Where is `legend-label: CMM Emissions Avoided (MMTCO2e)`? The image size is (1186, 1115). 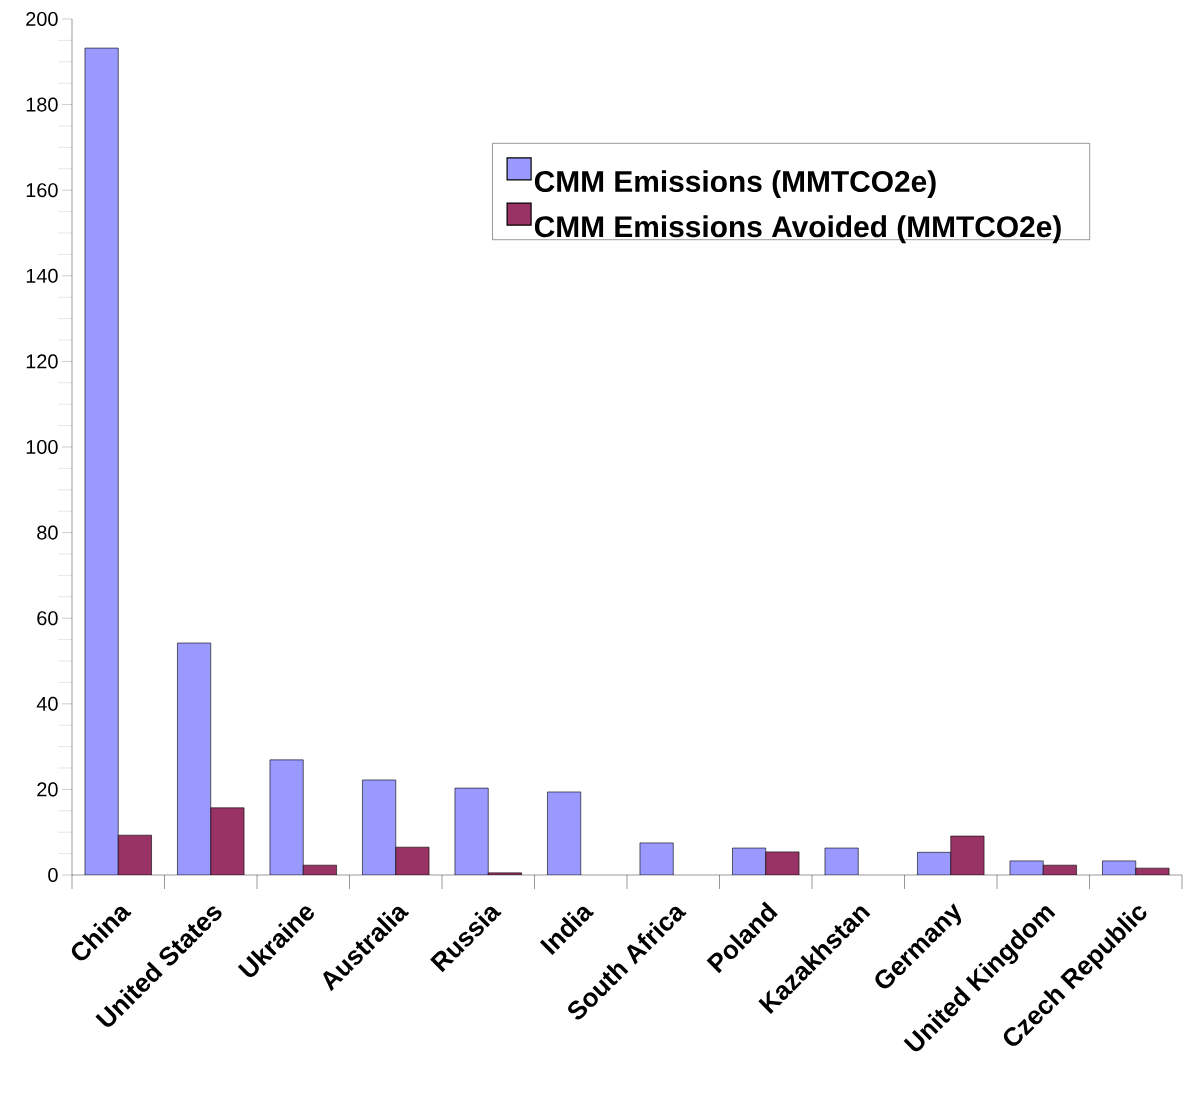
legend-label: CMM Emissions Avoided (MMTCO2e) is located at coordinates (797, 229).